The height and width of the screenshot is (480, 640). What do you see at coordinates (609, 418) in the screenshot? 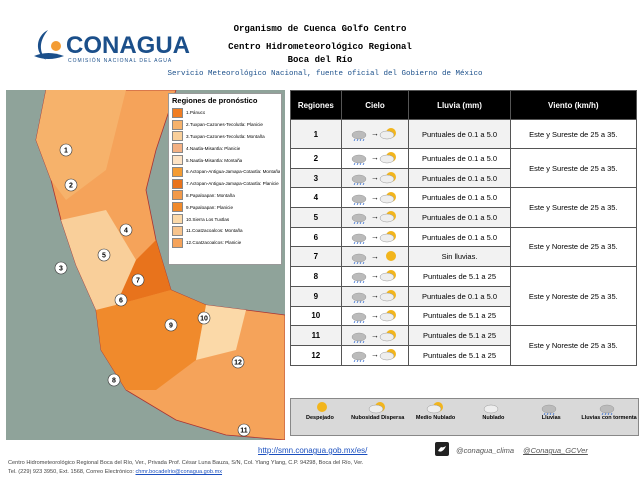
I see `sky-legend-label: Lluvias con tormenta` at bounding box center [609, 418].